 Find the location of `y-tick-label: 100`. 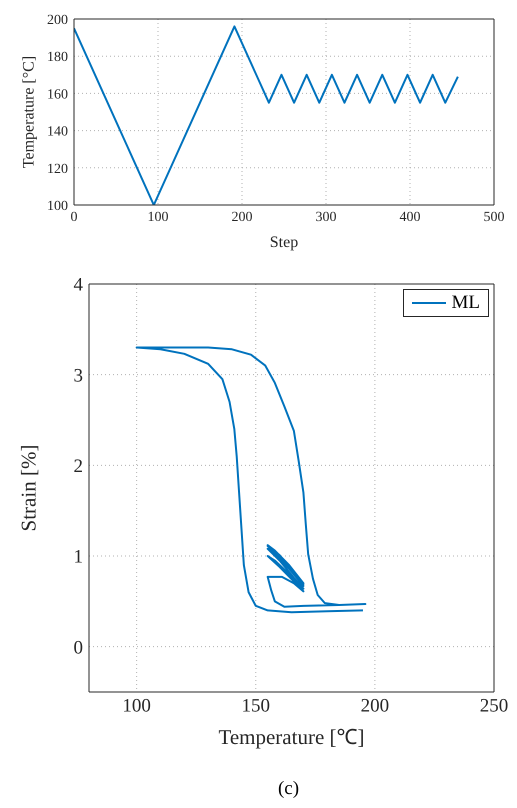

y-tick-label: 100 is located at coordinates (57, 206).